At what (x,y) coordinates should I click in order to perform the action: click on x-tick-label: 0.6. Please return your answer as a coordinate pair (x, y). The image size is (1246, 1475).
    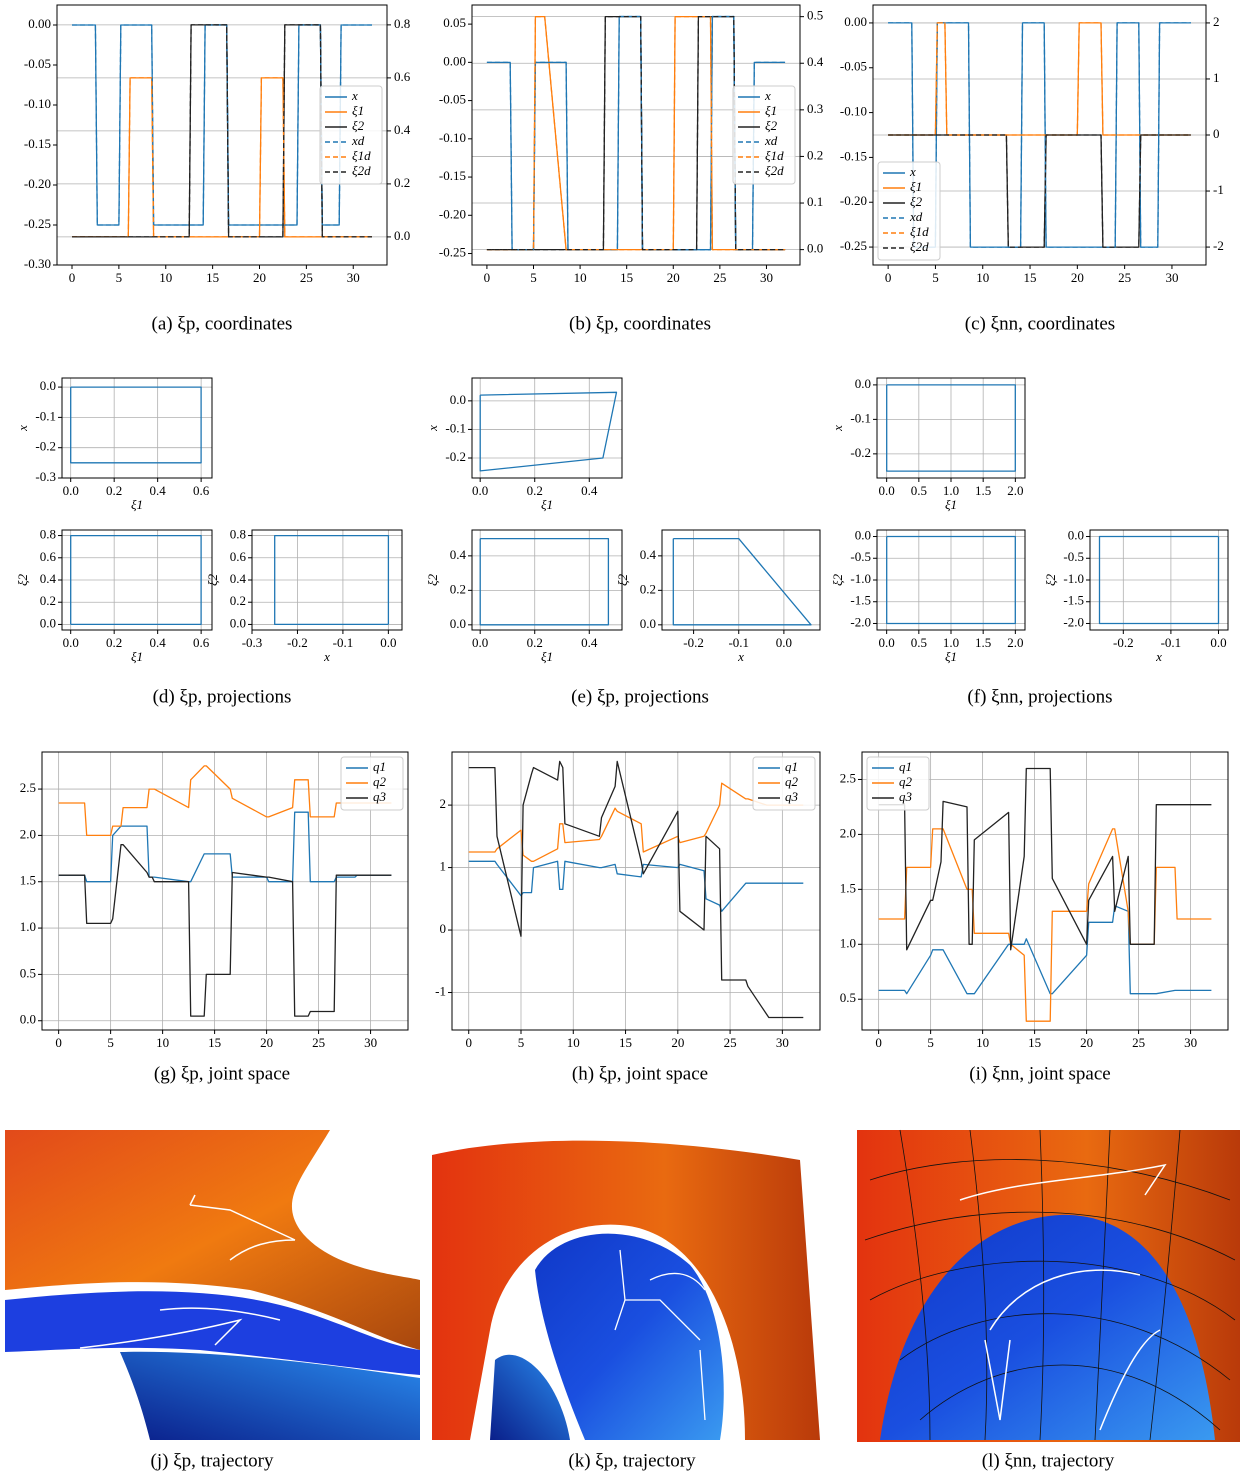
    Looking at the image, I should click on (201, 490).